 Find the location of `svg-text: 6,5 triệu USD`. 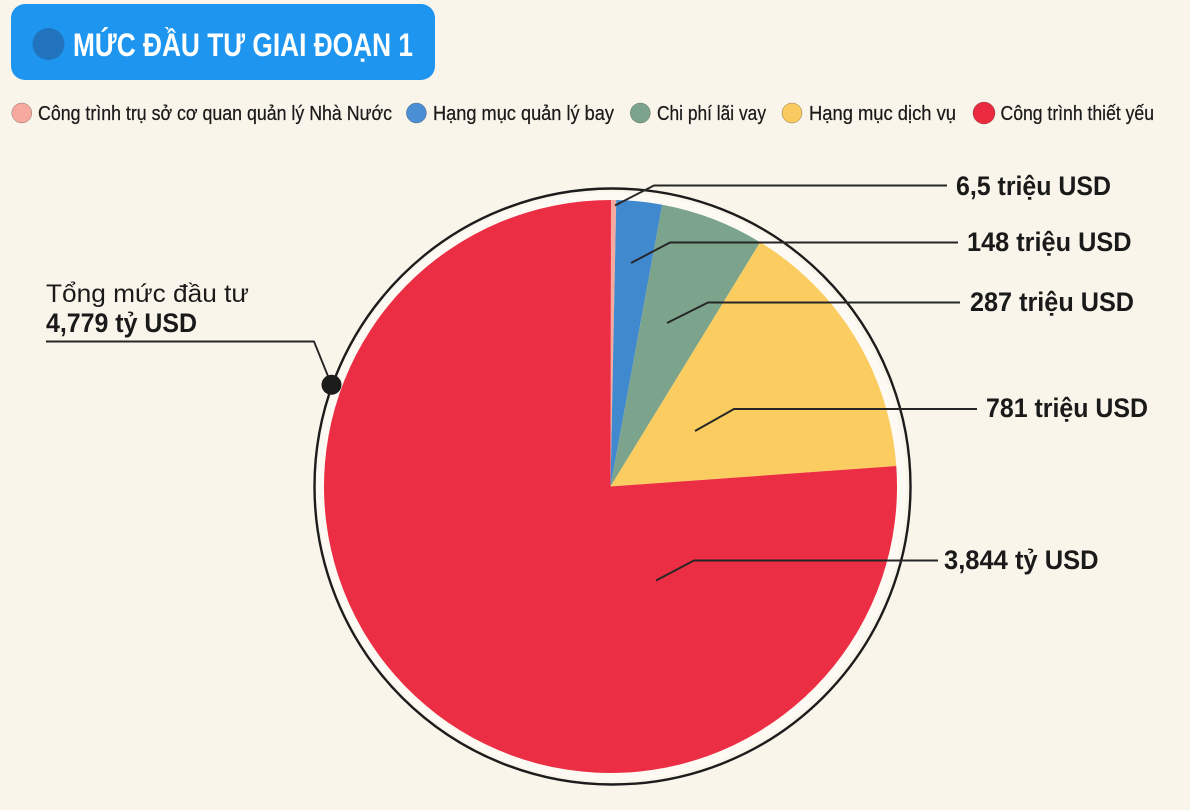

svg-text: 6,5 triệu USD is located at coordinates (1033, 186).